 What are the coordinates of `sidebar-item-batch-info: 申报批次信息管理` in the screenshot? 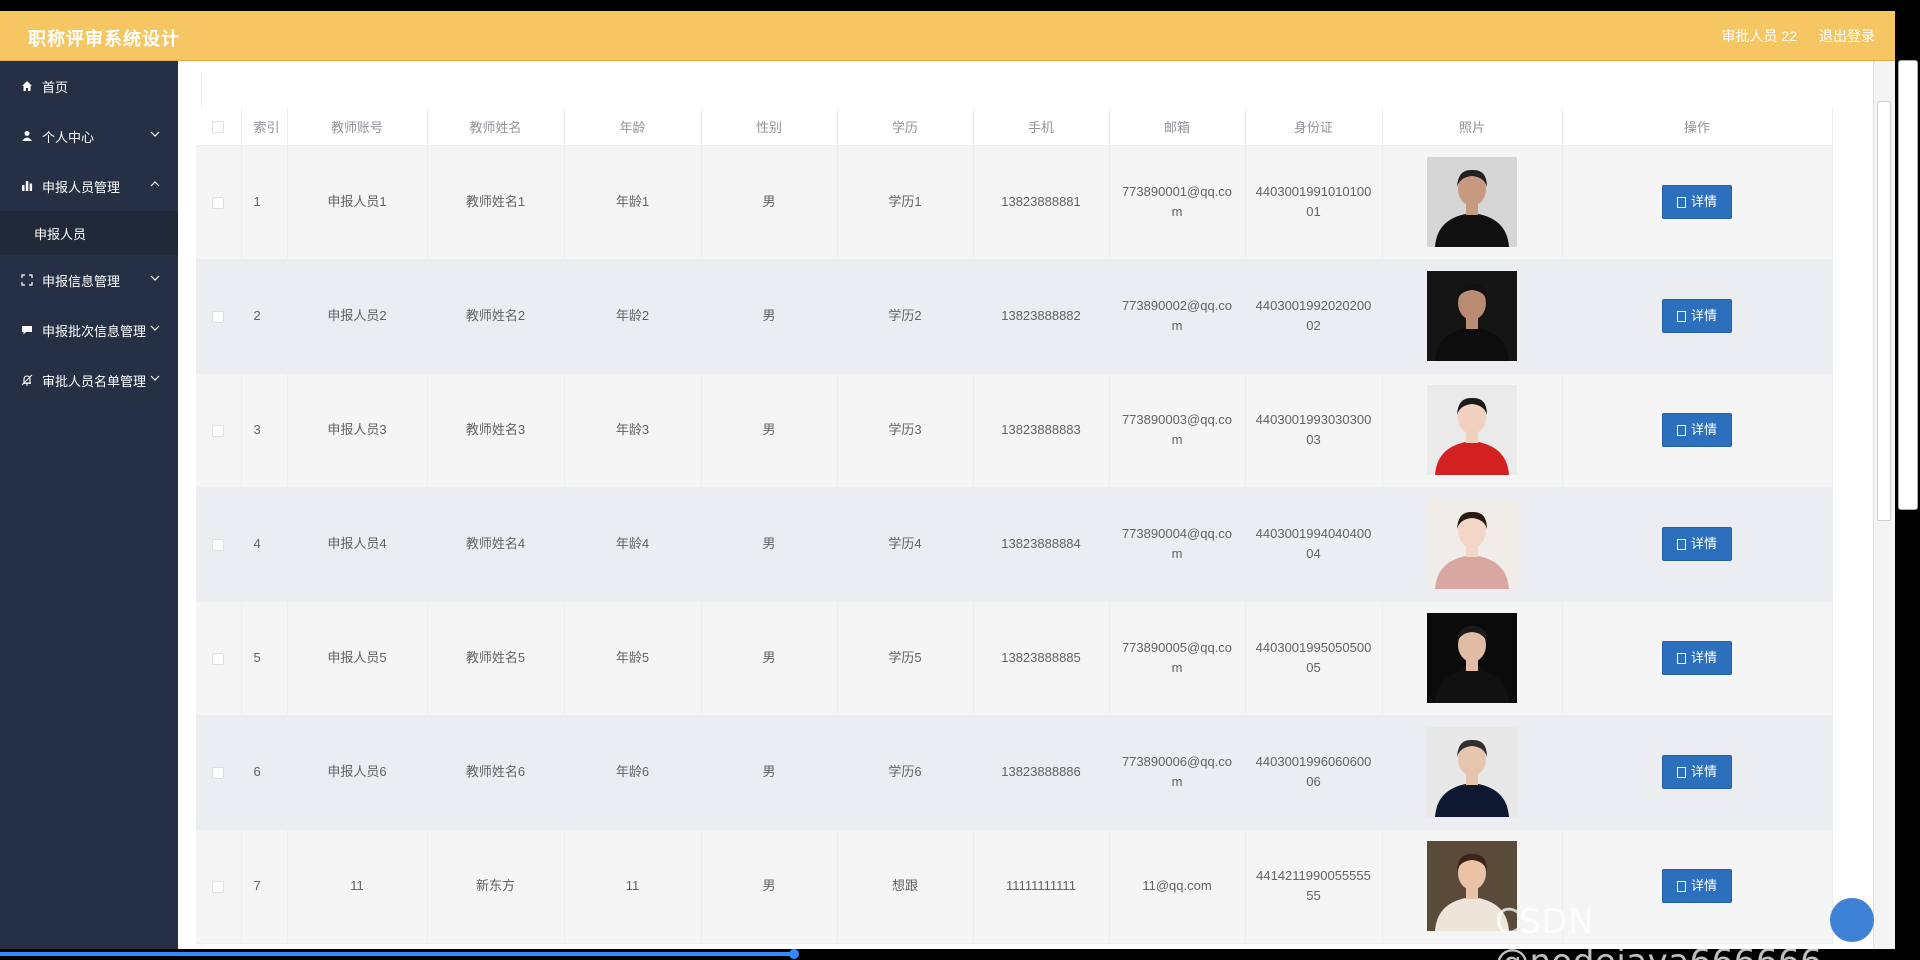 It's located at (89, 330).